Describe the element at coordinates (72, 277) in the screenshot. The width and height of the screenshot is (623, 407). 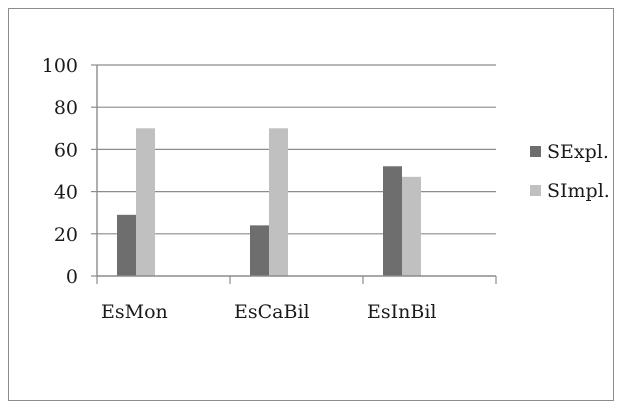
I see `y-tick-label: 0` at that location.